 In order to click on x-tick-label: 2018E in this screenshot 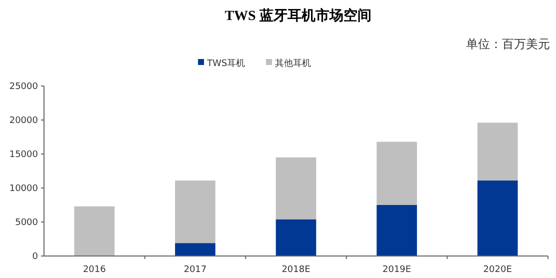, I will do `click(296, 270)`.